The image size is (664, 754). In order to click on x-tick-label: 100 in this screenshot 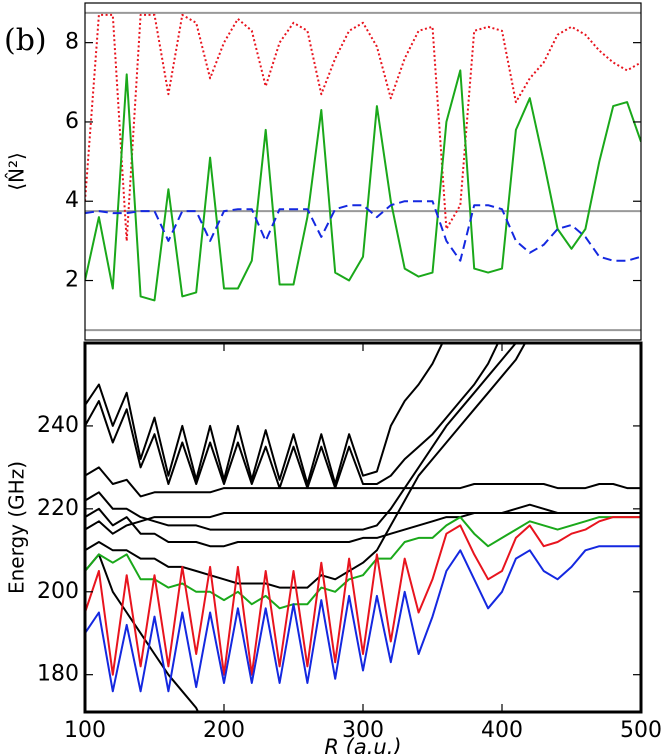, I will do `click(85, 730)`.